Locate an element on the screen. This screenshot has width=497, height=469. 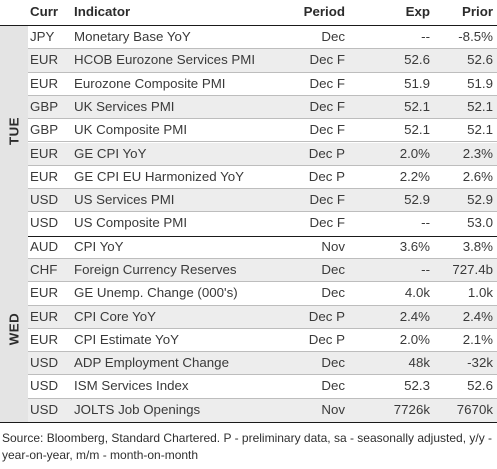
prior-cell: -32k is located at coordinates (480, 363).